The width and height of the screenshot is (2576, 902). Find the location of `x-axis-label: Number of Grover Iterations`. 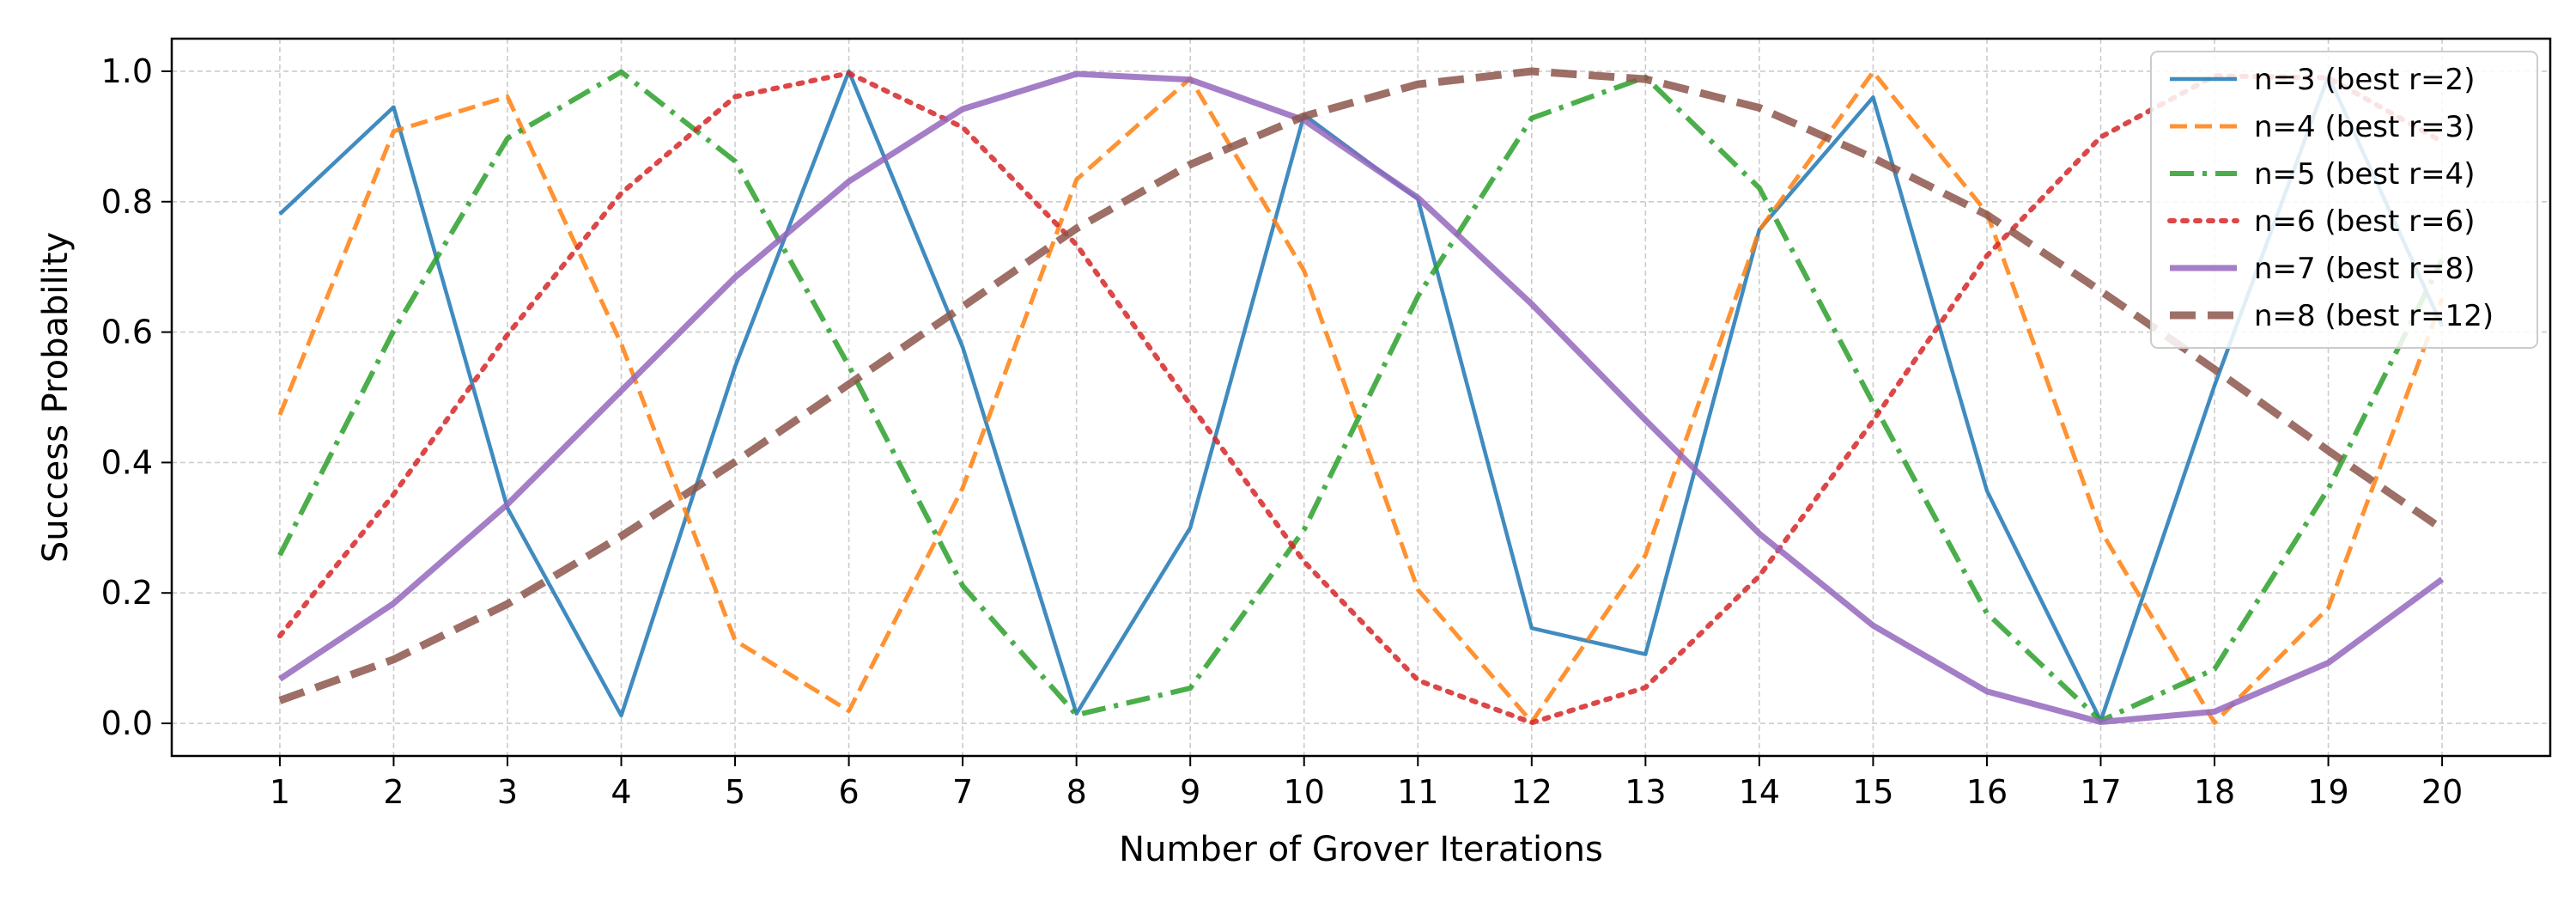

x-axis-label: Number of Grover Iterations is located at coordinates (1361, 849).